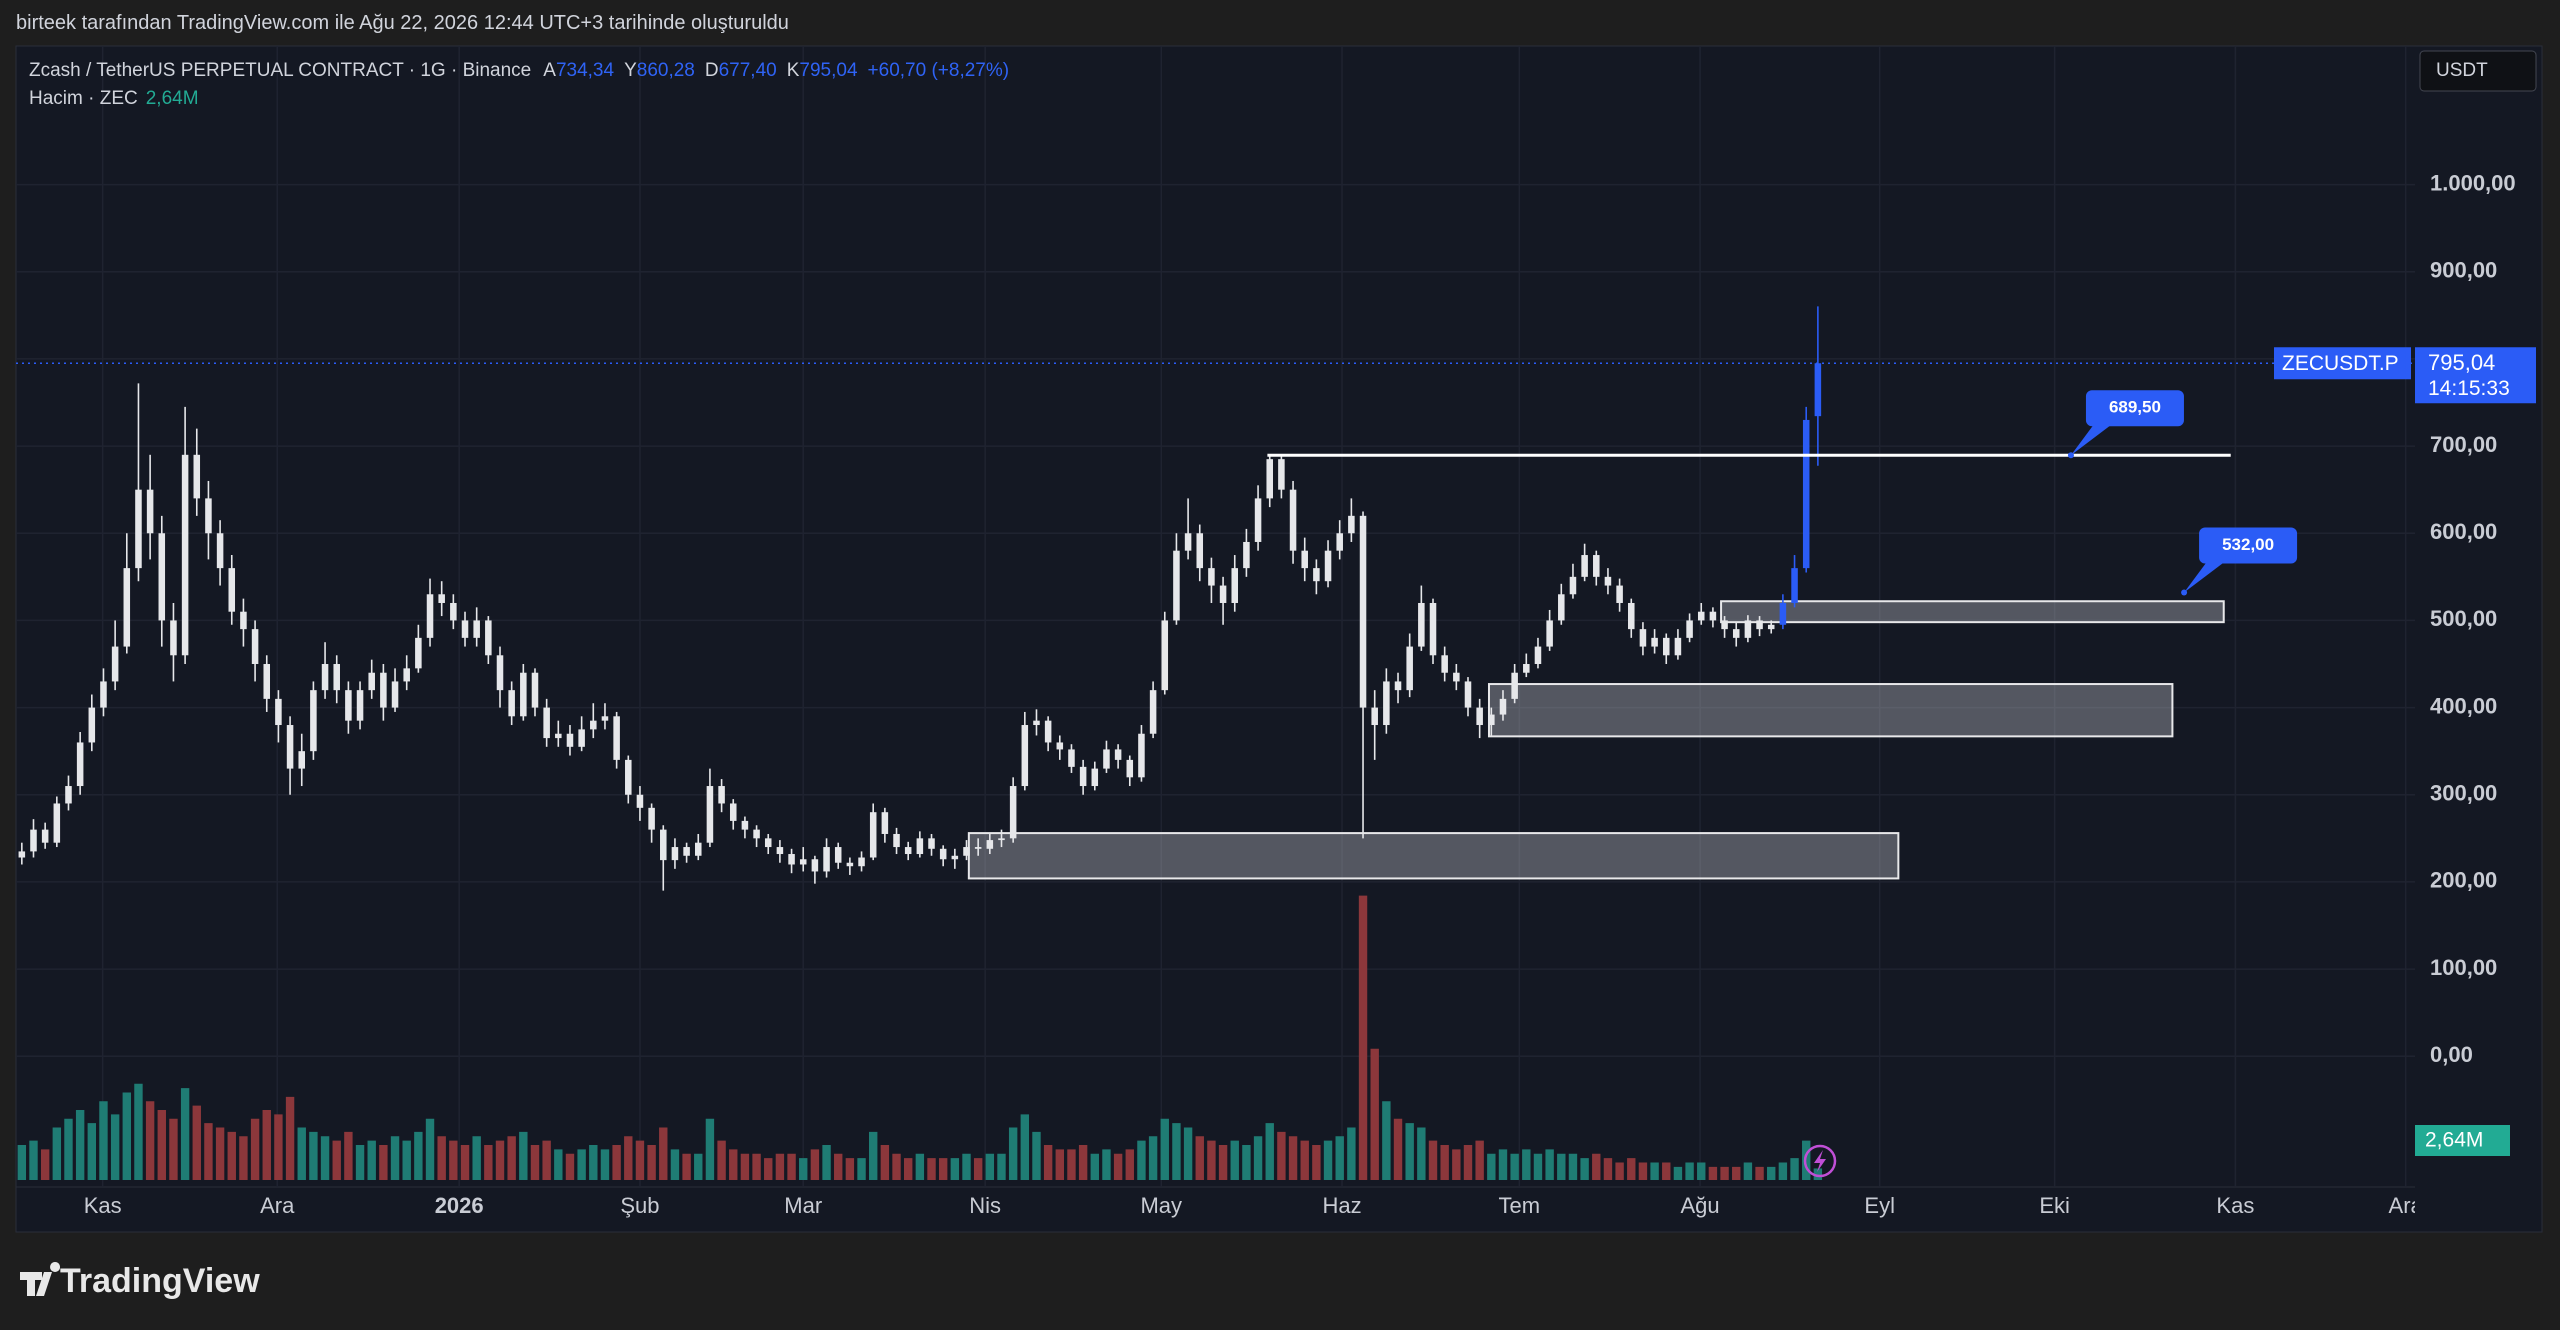  Describe the element at coordinates (2463, 531) in the screenshot. I see `y-tick-label: 600,00` at that location.